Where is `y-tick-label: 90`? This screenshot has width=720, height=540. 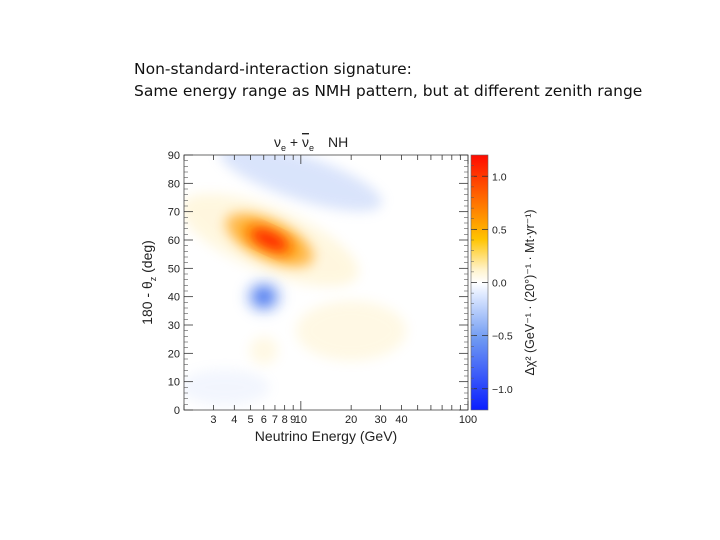
y-tick-label: 90 is located at coordinates (174, 156).